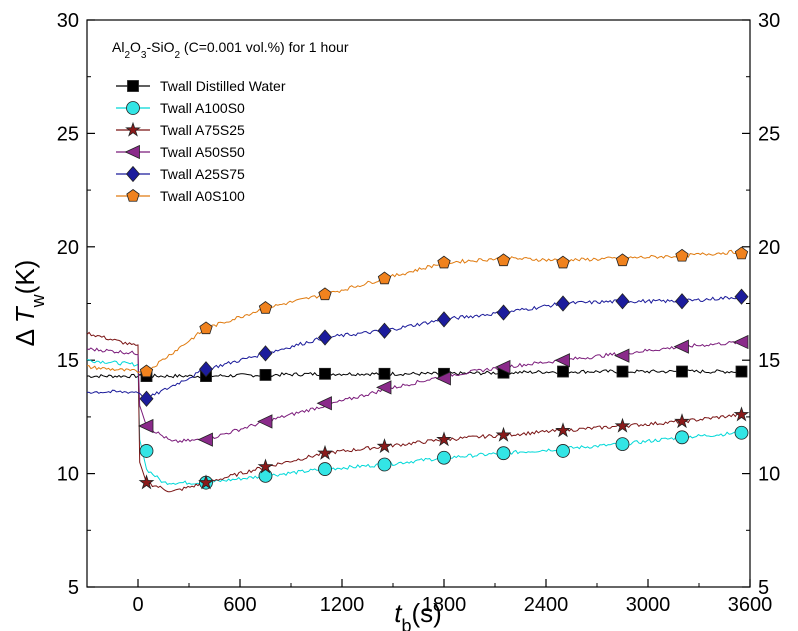 The image size is (798, 631). What do you see at coordinates (769, 361) in the screenshot?
I see `y-tick-label-right: 15` at bounding box center [769, 361].